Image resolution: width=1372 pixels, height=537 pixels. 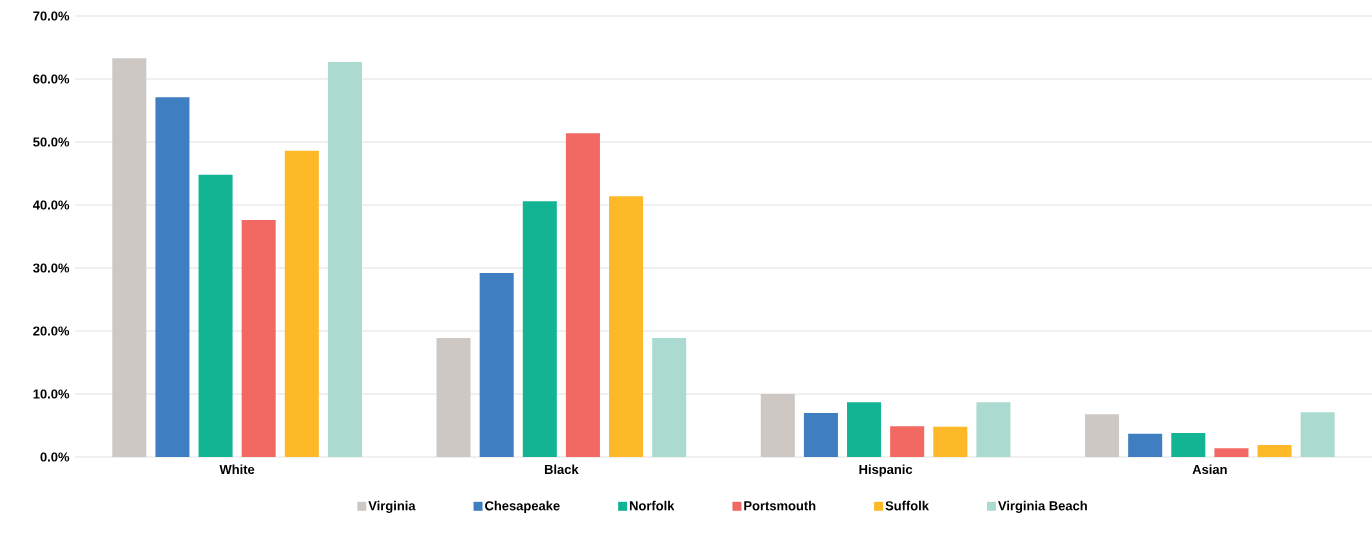 What do you see at coordinates (392, 507) in the screenshot?
I see `legend-label: Virginia` at bounding box center [392, 507].